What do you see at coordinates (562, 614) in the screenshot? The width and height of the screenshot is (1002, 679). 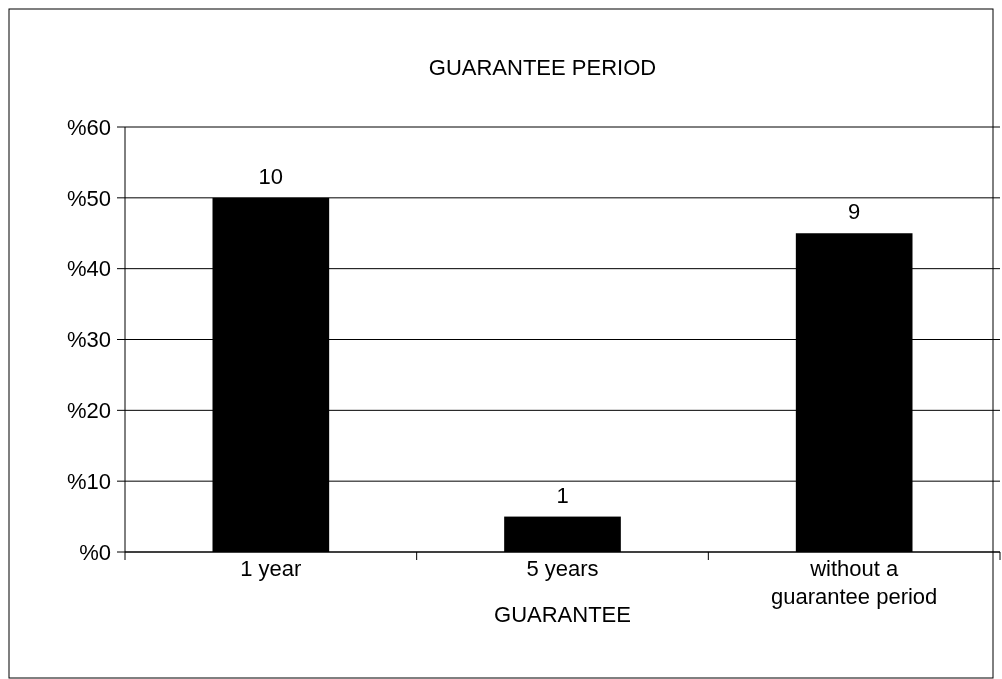 I see `x-axis-title: GUARANTEE` at bounding box center [562, 614].